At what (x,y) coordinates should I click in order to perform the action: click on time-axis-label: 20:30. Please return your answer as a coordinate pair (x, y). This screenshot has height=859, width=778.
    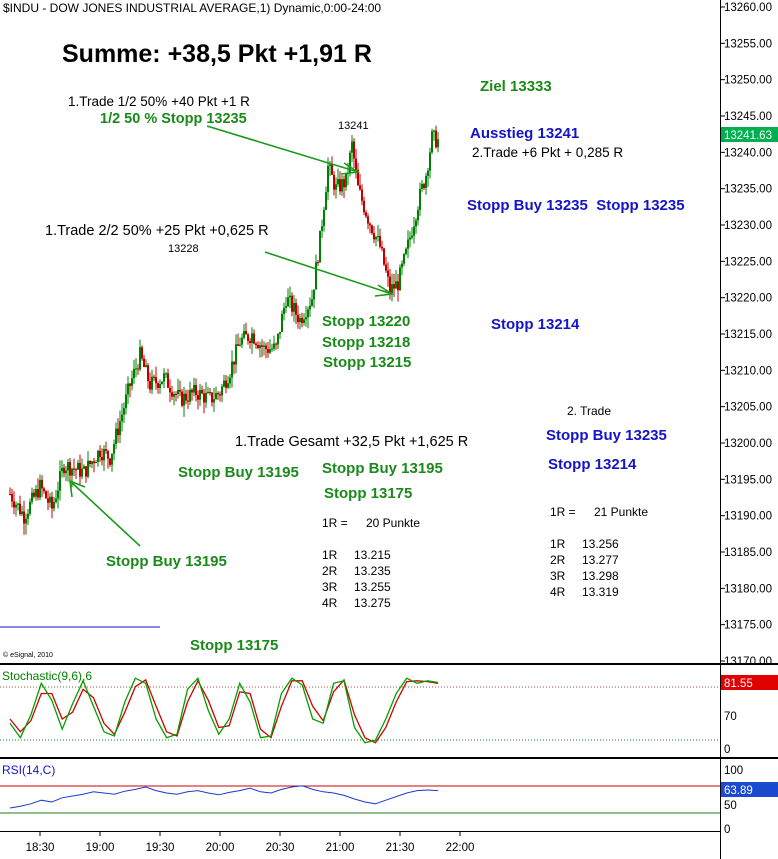
    Looking at the image, I should click on (280, 848).